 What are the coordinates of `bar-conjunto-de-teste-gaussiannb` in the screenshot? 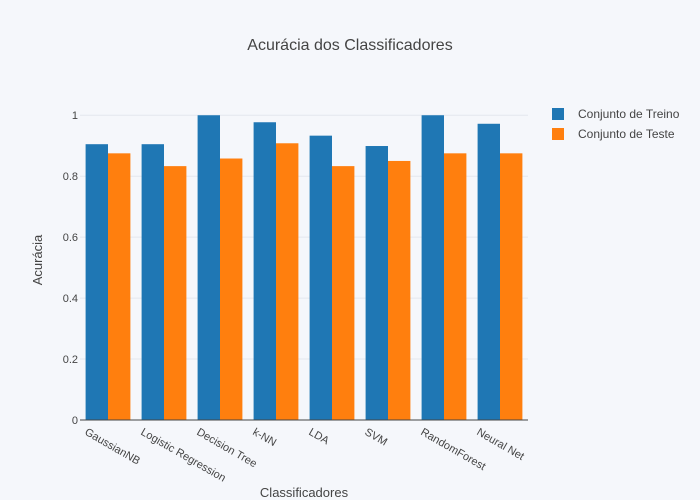 It's located at (119, 287).